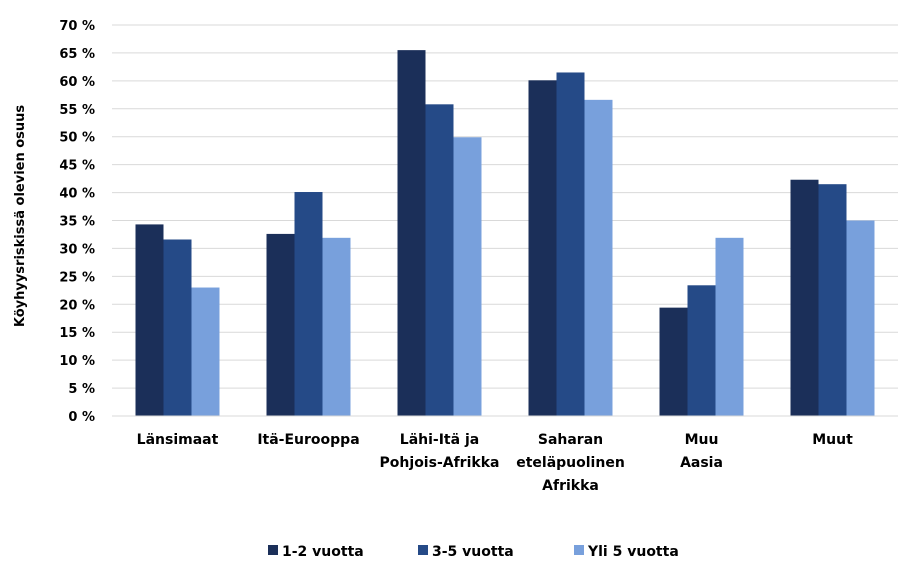 Image resolution: width=914 pixels, height=564 pixels. I want to click on legend-label: 3-5 vuotta, so click(473, 552).